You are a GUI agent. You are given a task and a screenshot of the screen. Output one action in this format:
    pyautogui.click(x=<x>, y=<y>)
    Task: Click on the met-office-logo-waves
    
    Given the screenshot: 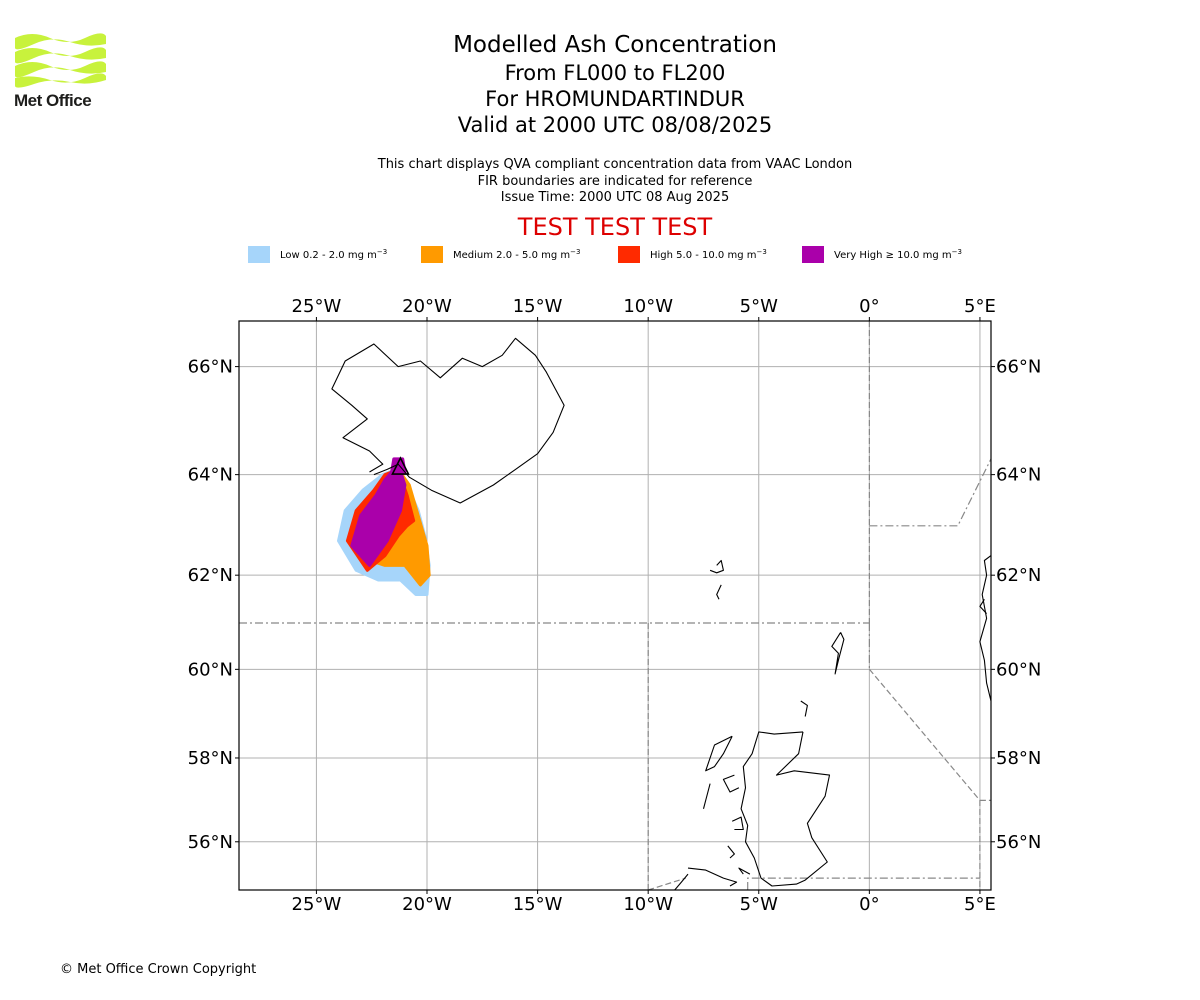 What is the action you would take?
    pyautogui.click(x=60, y=60)
    